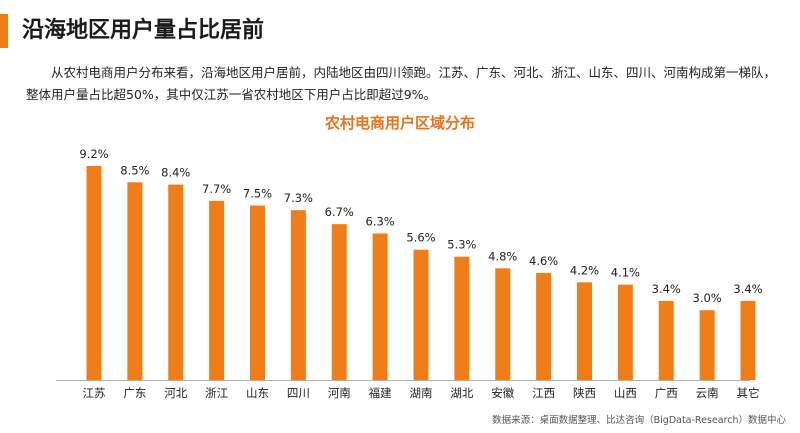  Describe the element at coordinates (217, 290) in the screenshot. I see `bar-浙江` at that location.